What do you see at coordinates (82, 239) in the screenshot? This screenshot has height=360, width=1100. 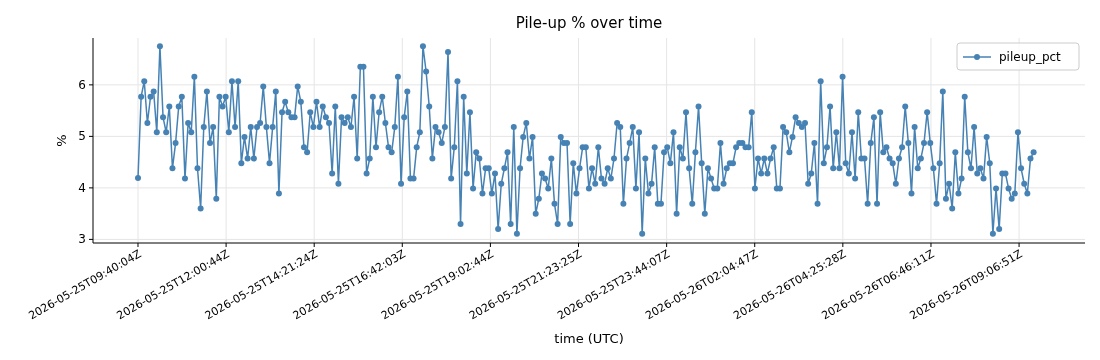 I see `y-tick-label: 3` at bounding box center [82, 239].